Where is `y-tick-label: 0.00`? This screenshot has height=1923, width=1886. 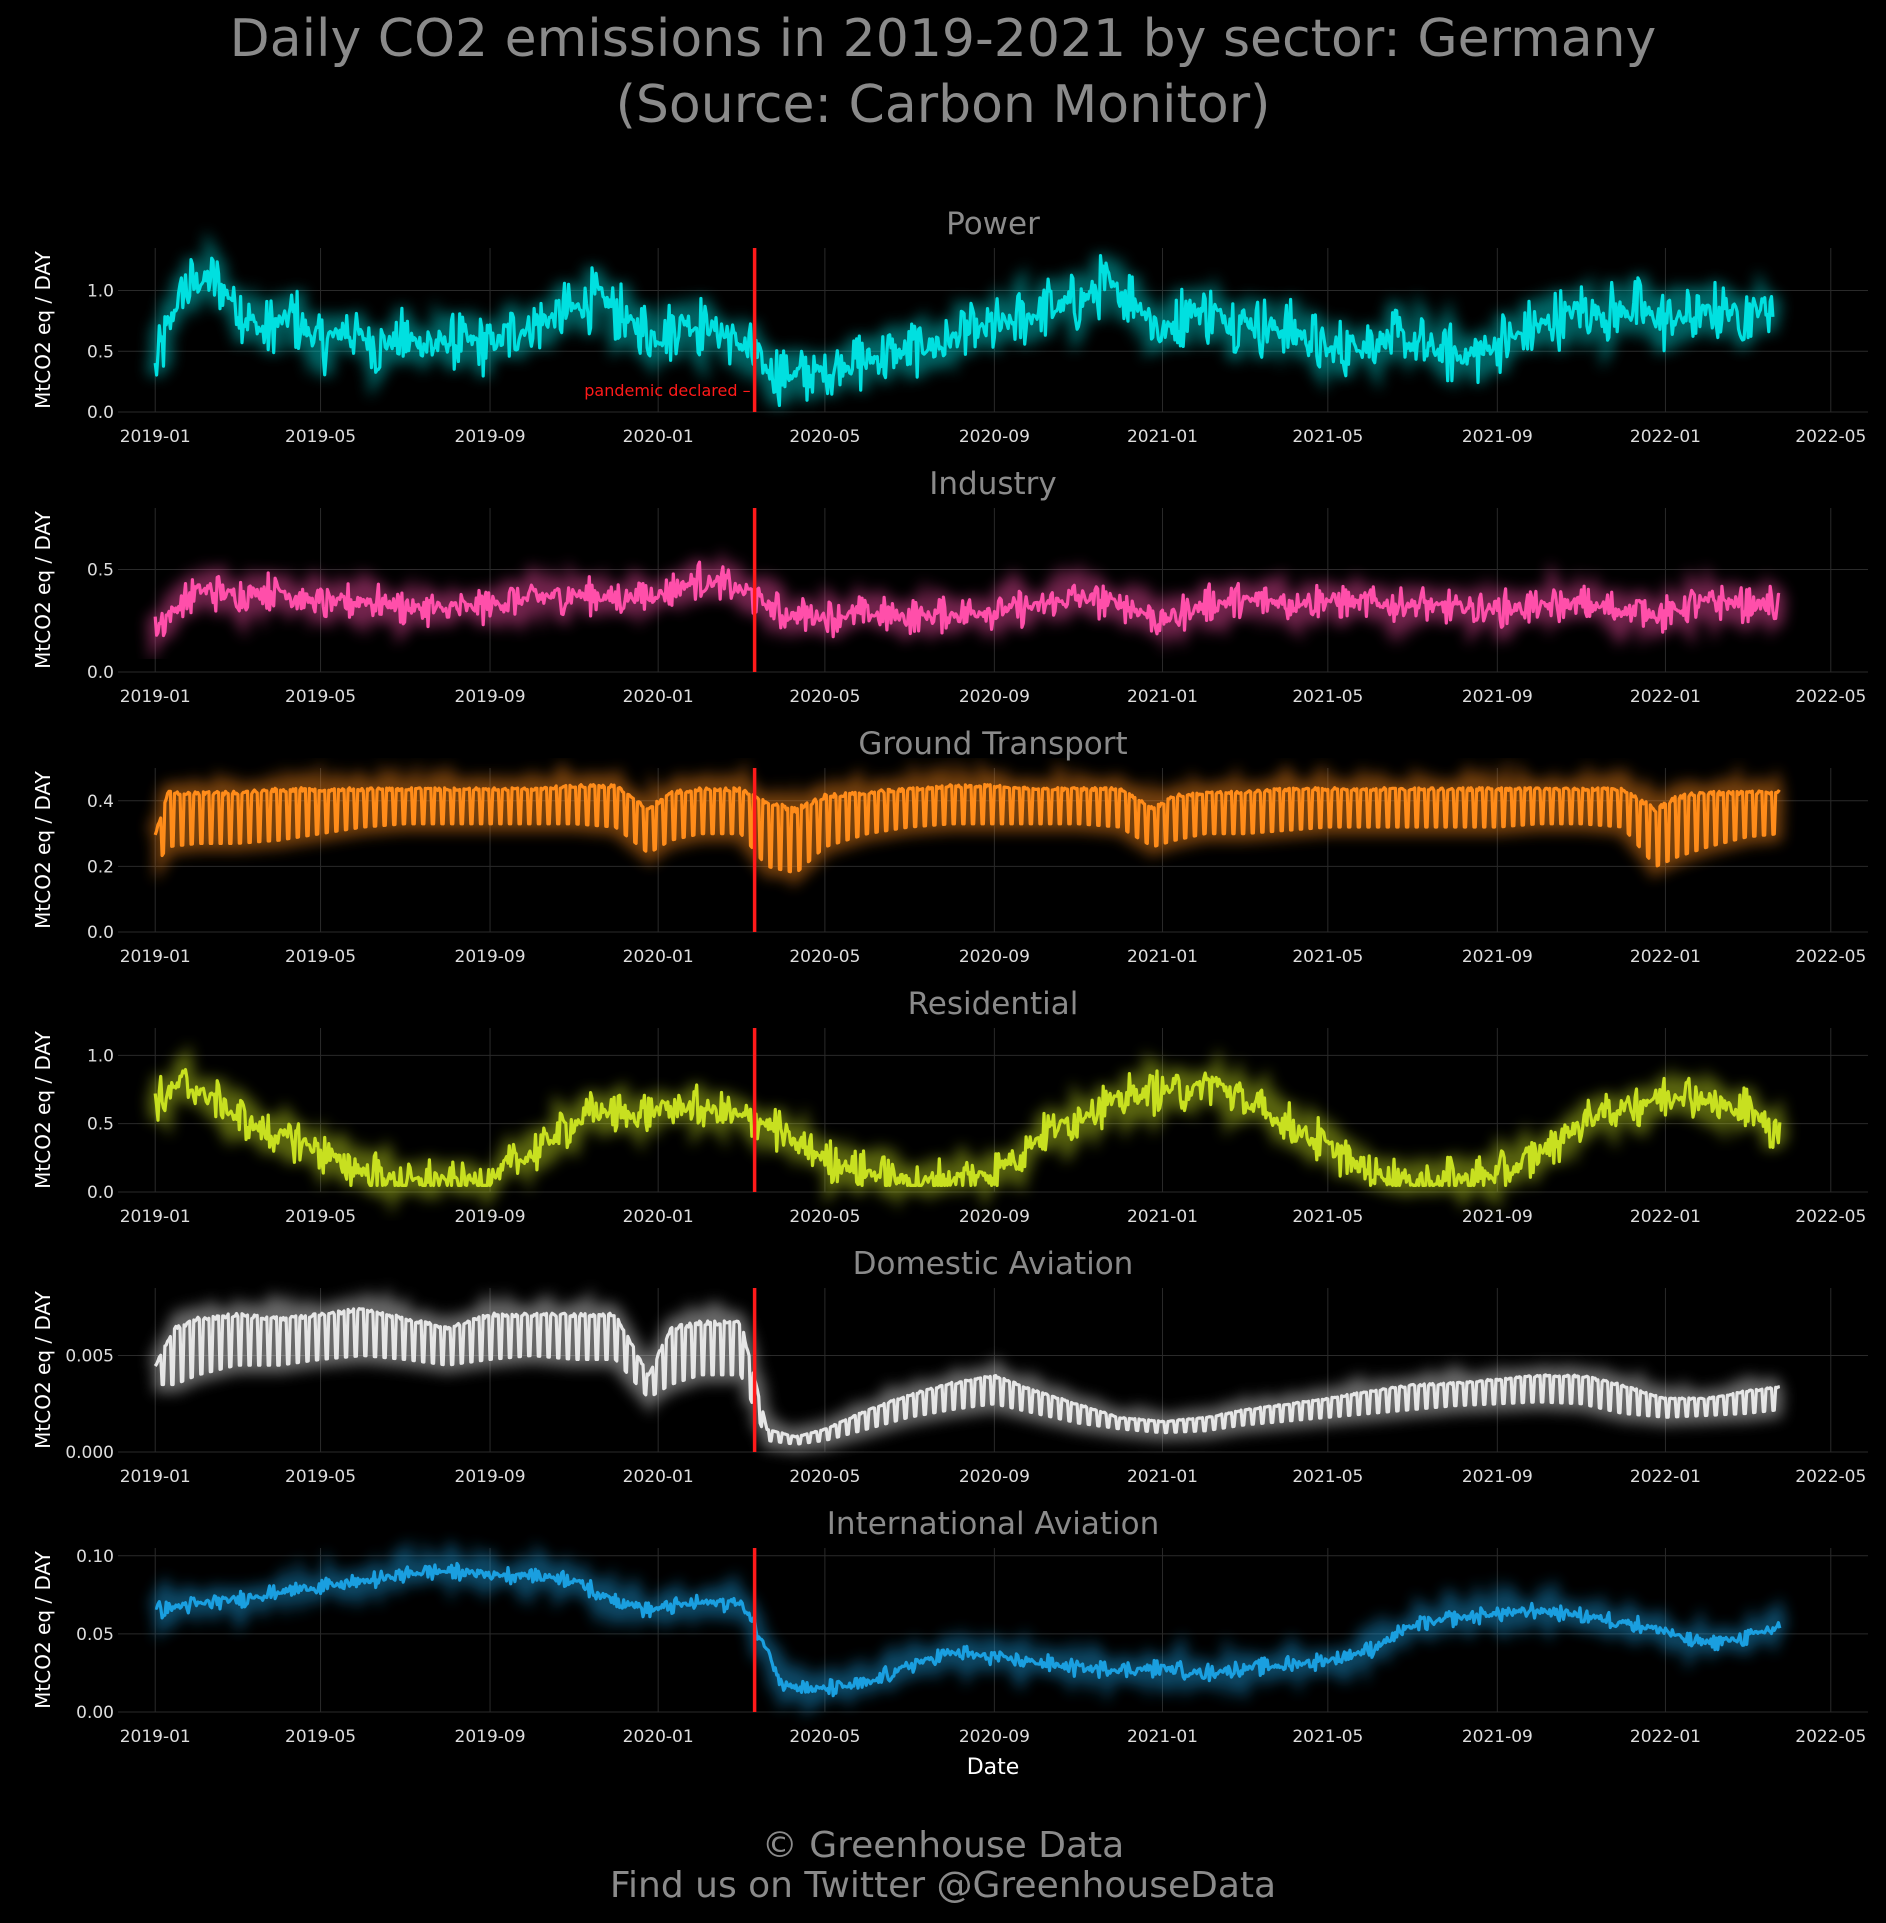 y-tick-label: 0.00 is located at coordinates (95, 1713).